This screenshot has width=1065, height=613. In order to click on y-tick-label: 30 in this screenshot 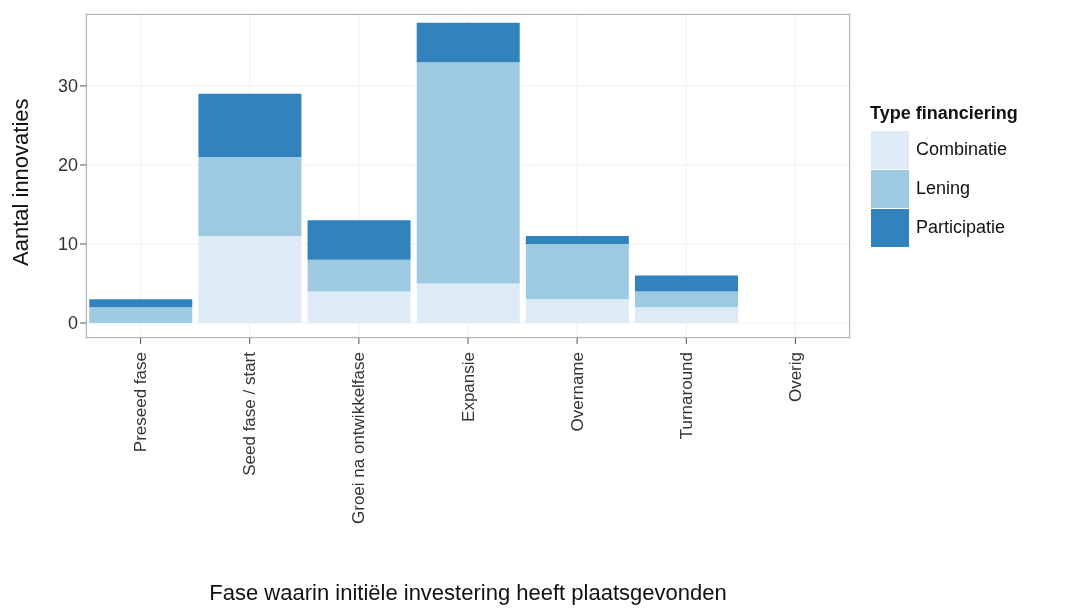, I will do `click(67, 86)`.